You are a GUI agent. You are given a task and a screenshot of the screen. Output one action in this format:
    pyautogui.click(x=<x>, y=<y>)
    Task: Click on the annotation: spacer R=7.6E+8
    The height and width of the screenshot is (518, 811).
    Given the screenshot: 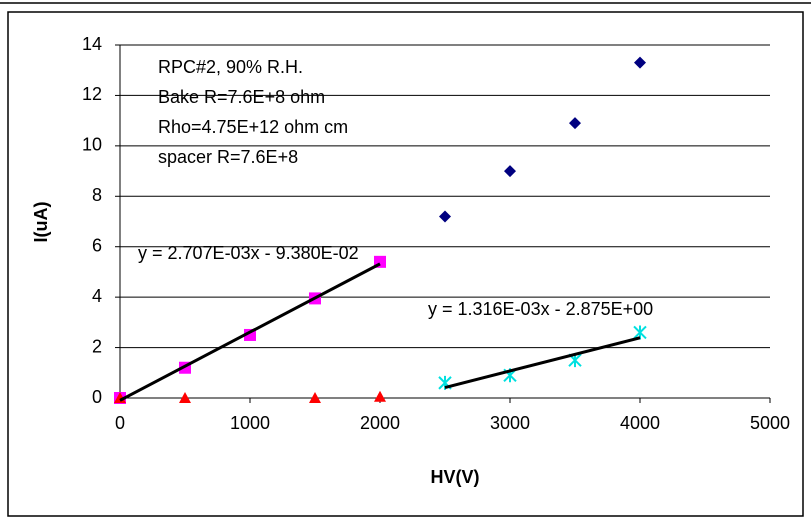 What is the action you would take?
    pyautogui.click(x=228, y=157)
    